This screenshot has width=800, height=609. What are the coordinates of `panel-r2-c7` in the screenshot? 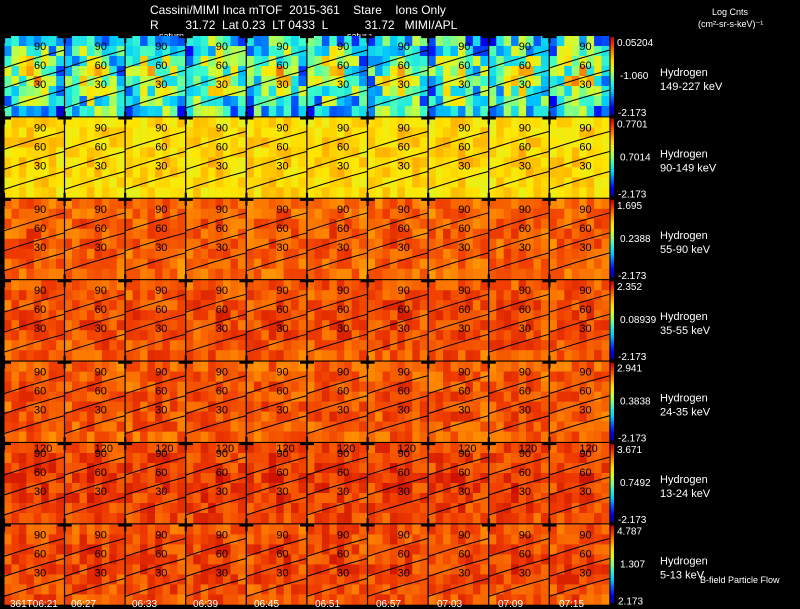 It's located at (455, 236).